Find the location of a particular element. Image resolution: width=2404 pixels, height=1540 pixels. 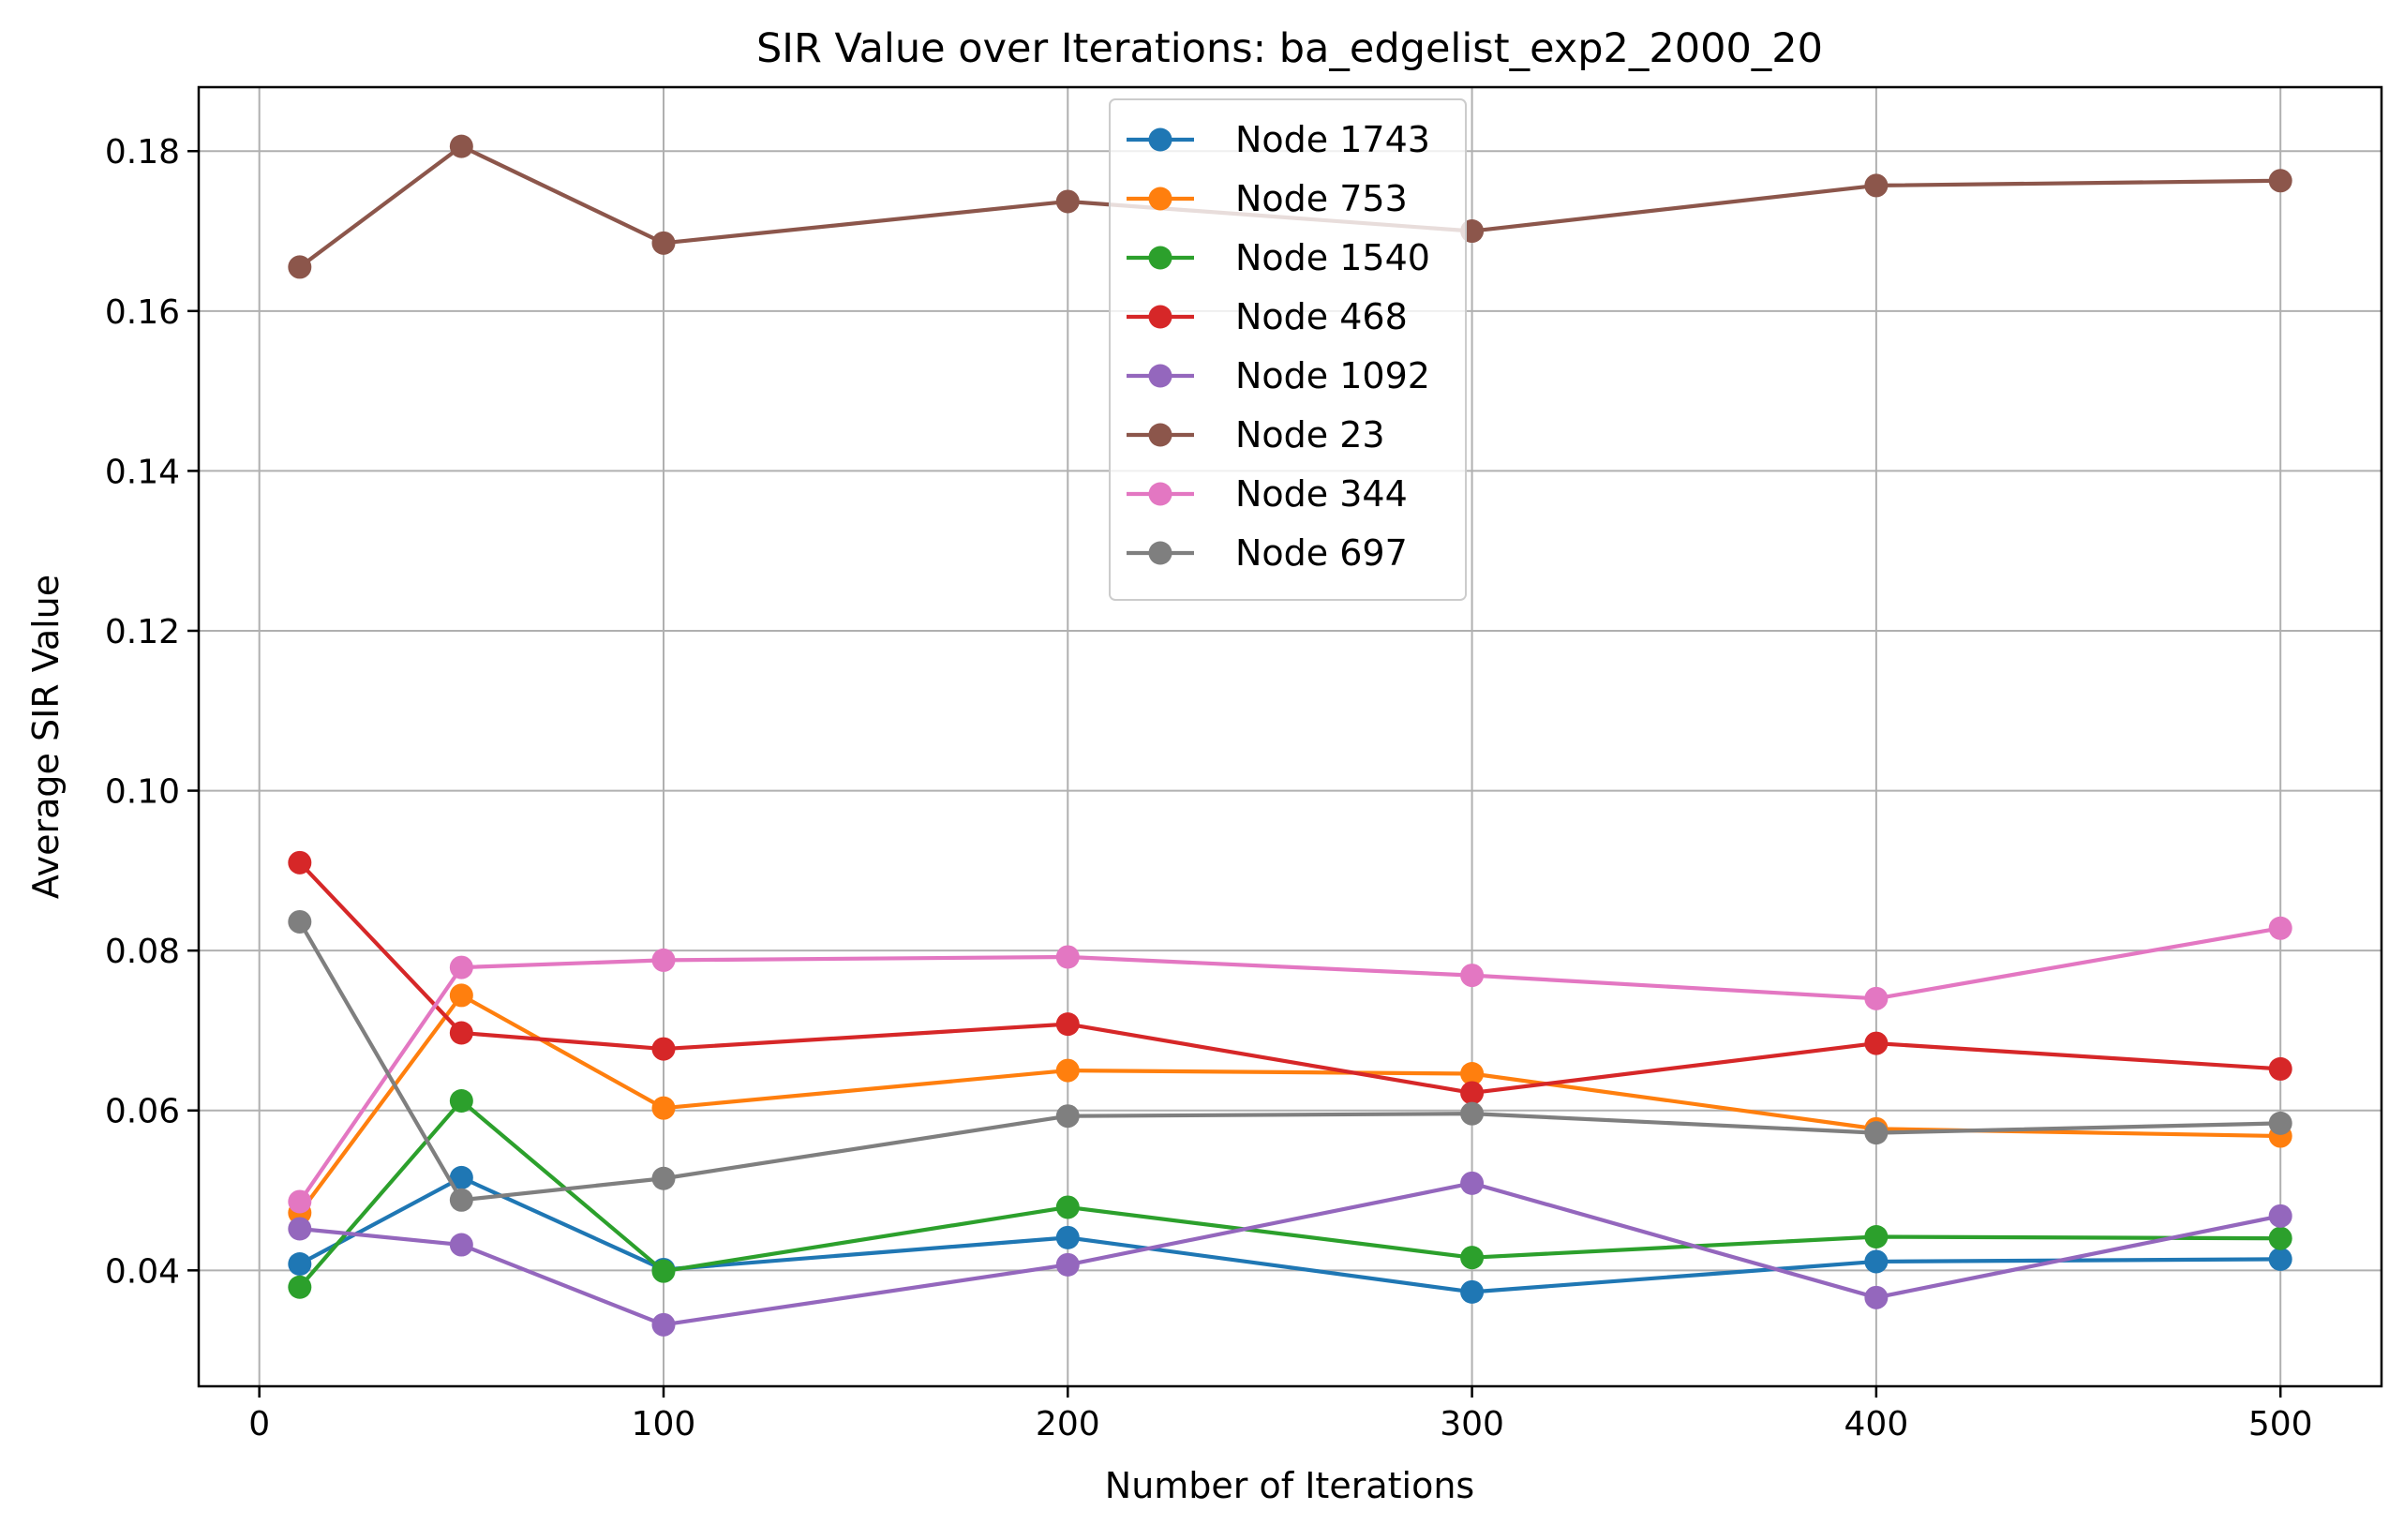

legend-item: Node 753 is located at coordinates (1267, 198).